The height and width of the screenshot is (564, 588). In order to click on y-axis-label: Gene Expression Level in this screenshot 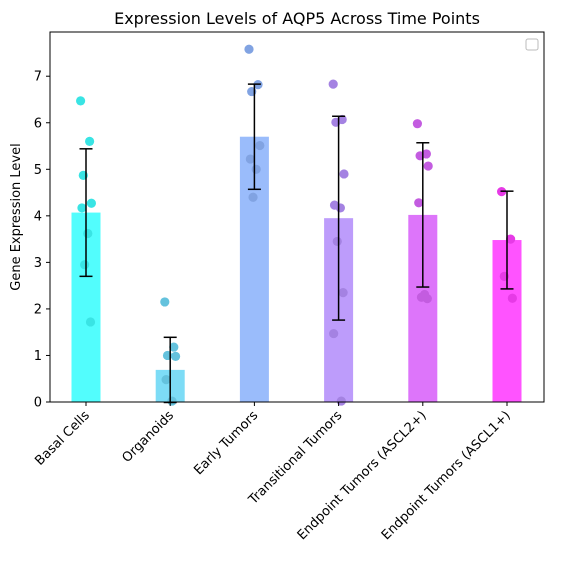, I will do `click(16, 216)`.